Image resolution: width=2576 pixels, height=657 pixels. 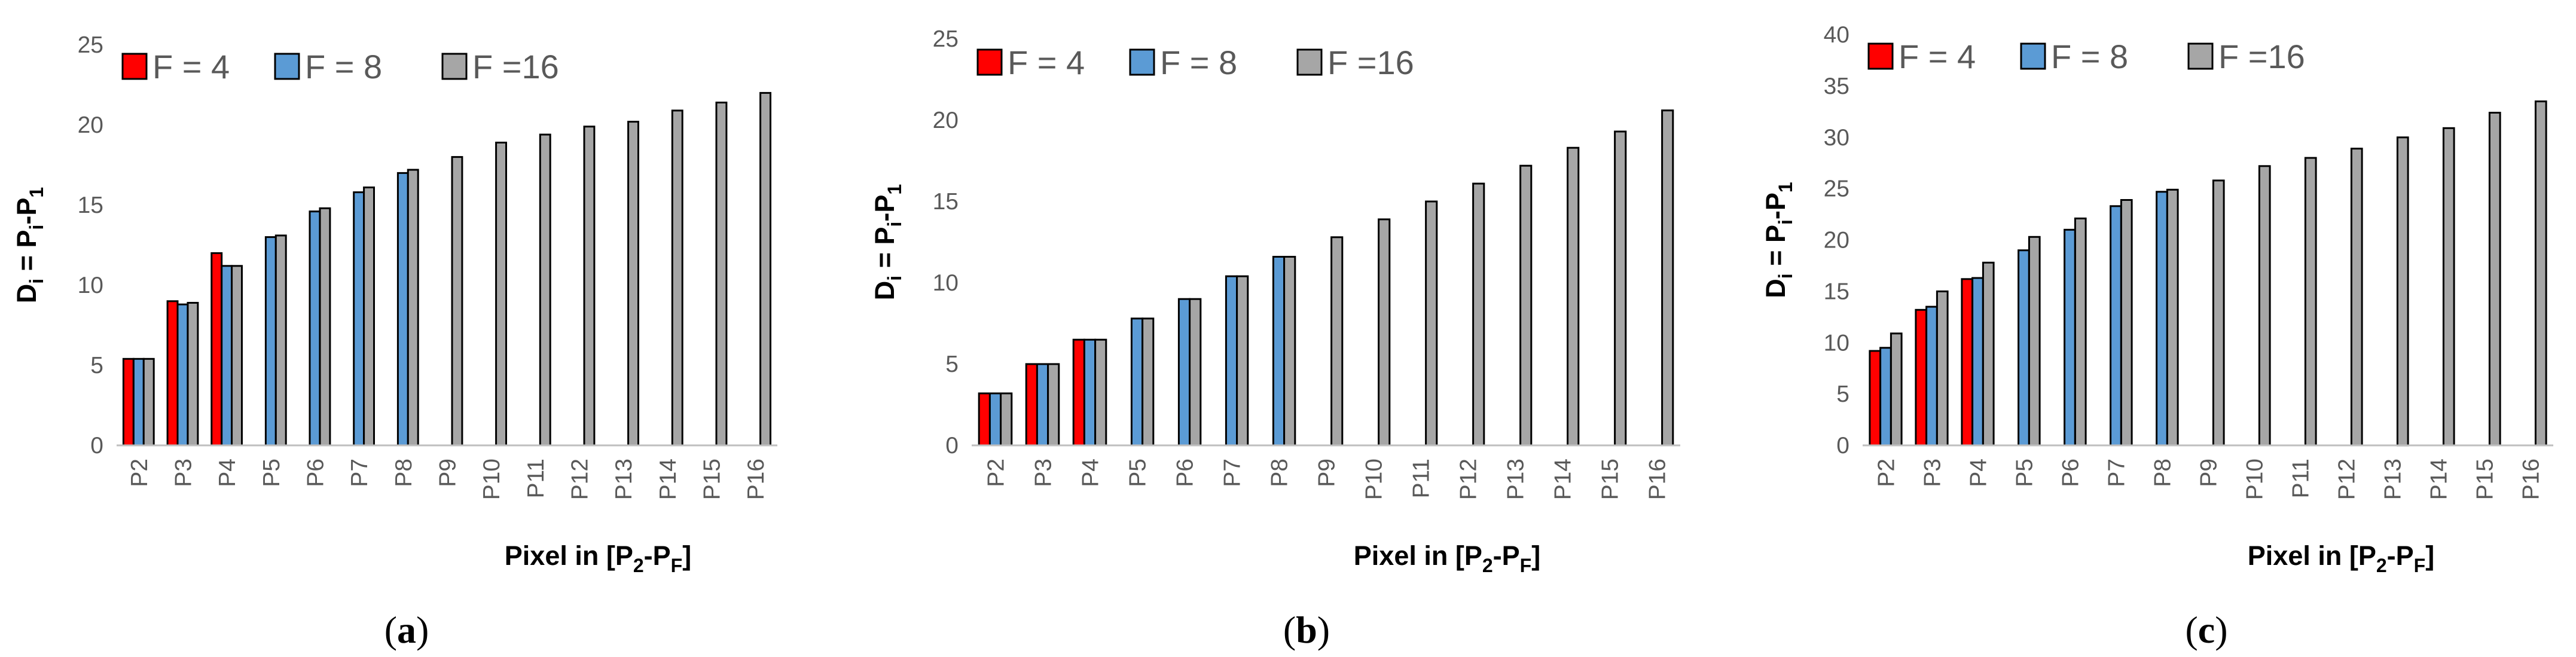 I want to click on y-tick-label: 10, so click(x=91, y=286).